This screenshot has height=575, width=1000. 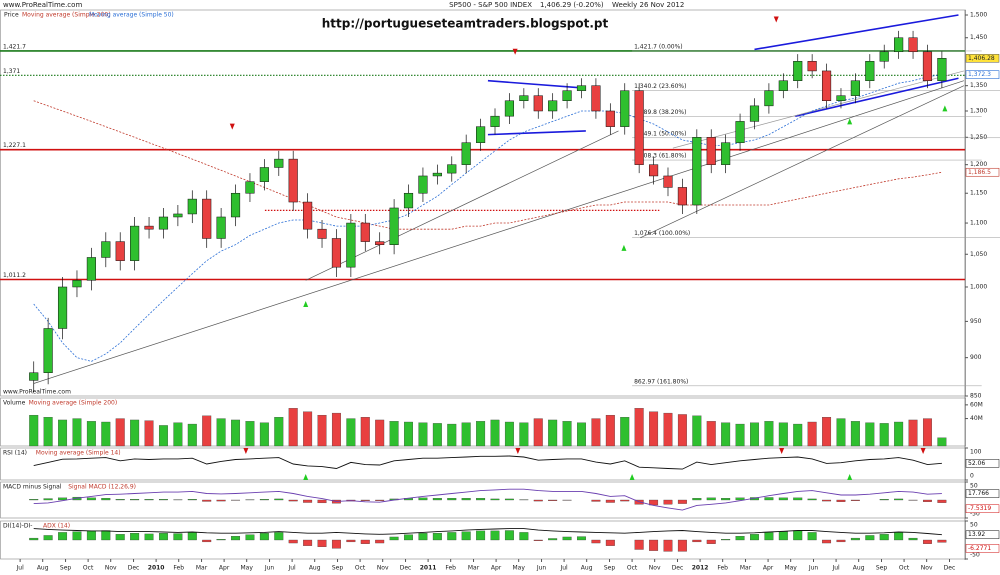 I want to click on x-tick-label: Apr, so click(x=224, y=568).